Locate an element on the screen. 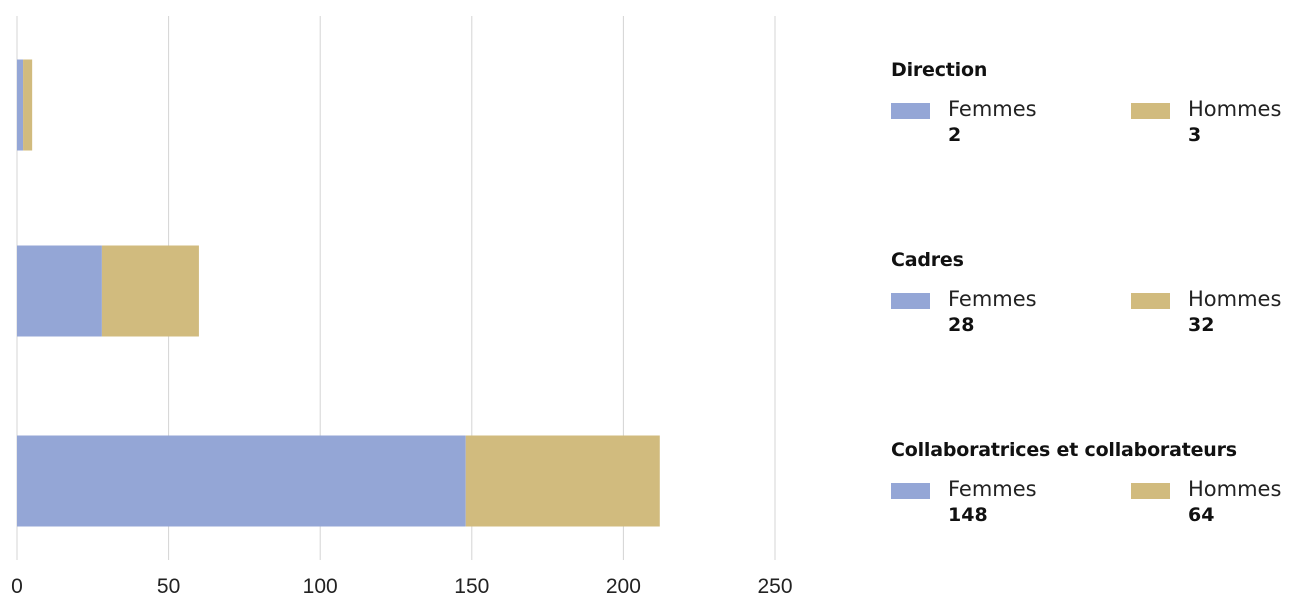 Image resolution: width=1301 pixels, height=597 pixels. x-tick-label: 0 is located at coordinates (17, 586).